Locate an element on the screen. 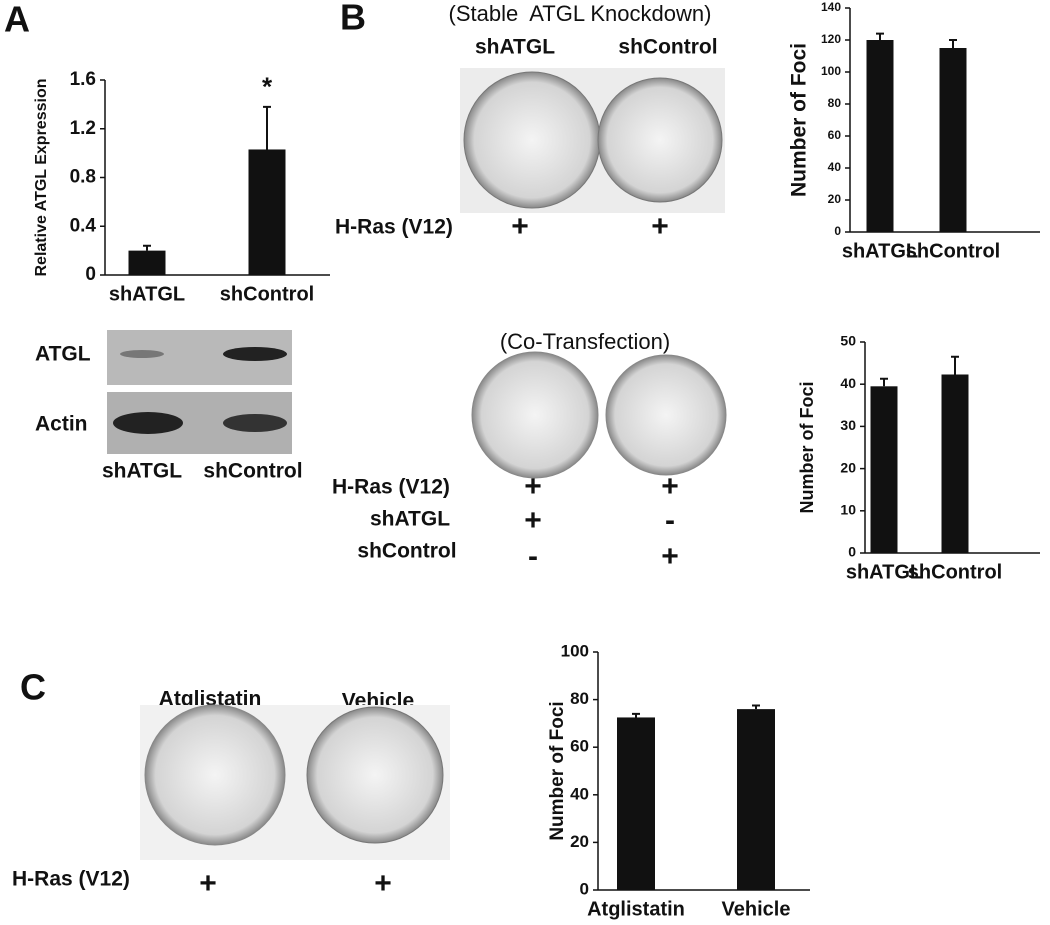 The height and width of the screenshot is (925, 1050). subtitle: (Co-Transfection) is located at coordinates (585, 341).